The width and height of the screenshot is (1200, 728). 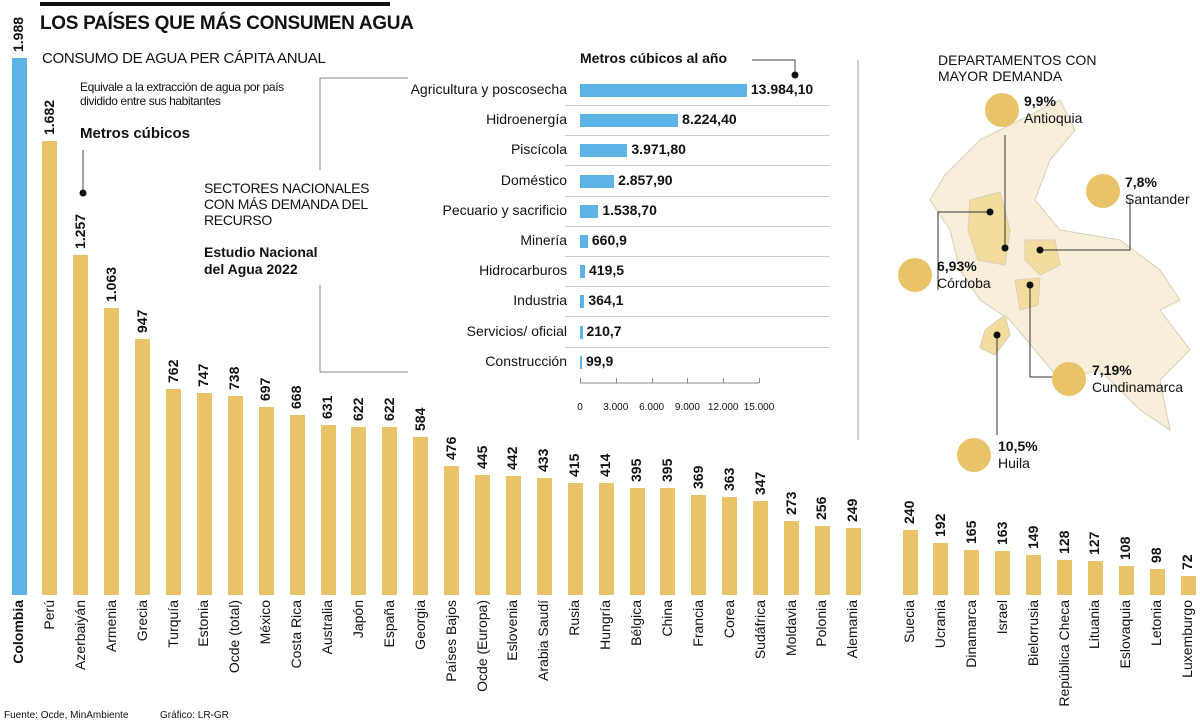 What do you see at coordinates (543, 240) in the screenshot?
I see `sector-label: Minería` at bounding box center [543, 240].